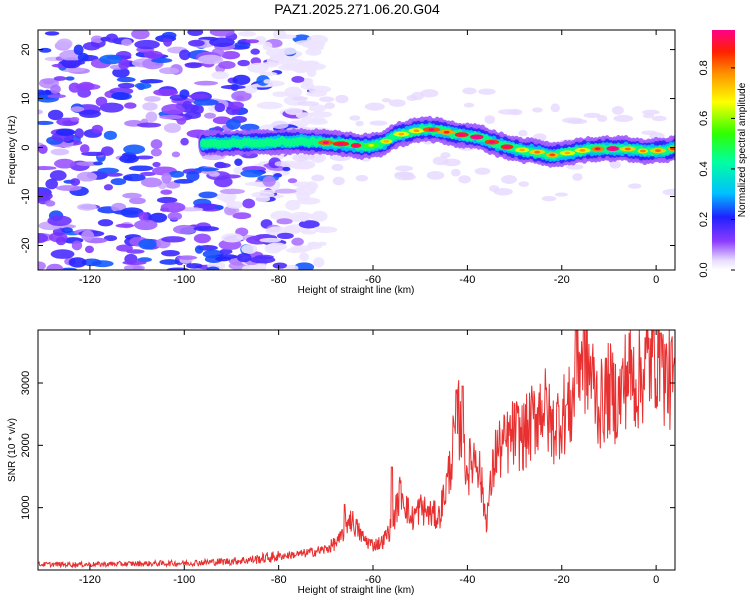 Image resolution: width=750 pixels, height=600 pixels. I want to click on snr-x-tick-label: -80, so click(279, 580).